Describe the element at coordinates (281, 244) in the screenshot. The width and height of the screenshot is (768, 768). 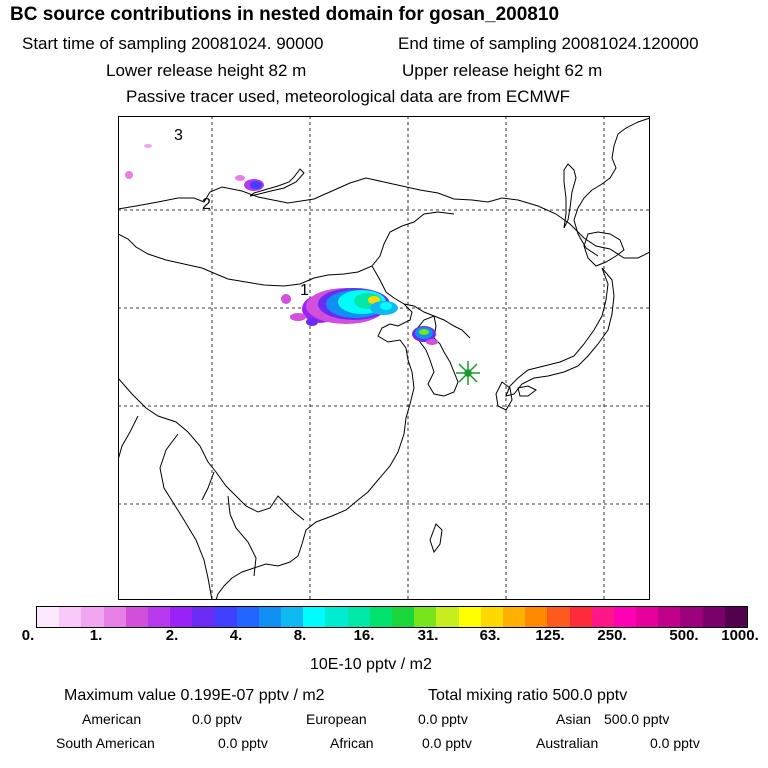
I see `source-contribution-plume` at that location.